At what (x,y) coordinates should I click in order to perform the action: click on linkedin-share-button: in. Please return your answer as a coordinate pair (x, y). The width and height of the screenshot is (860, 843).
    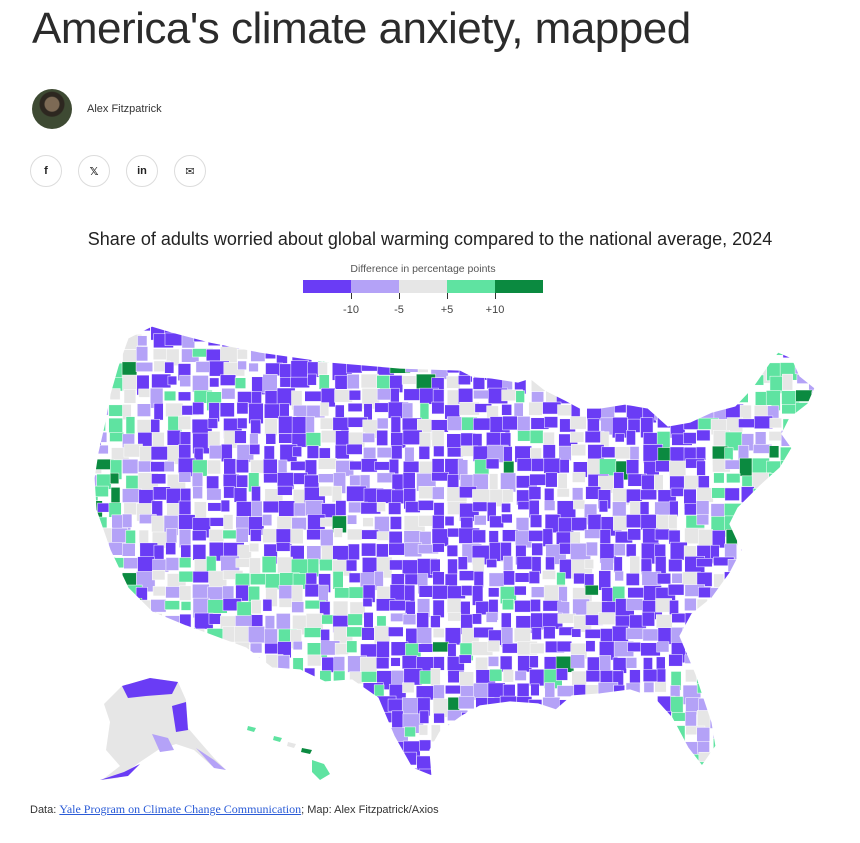
    Looking at the image, I should click on (142, 171).